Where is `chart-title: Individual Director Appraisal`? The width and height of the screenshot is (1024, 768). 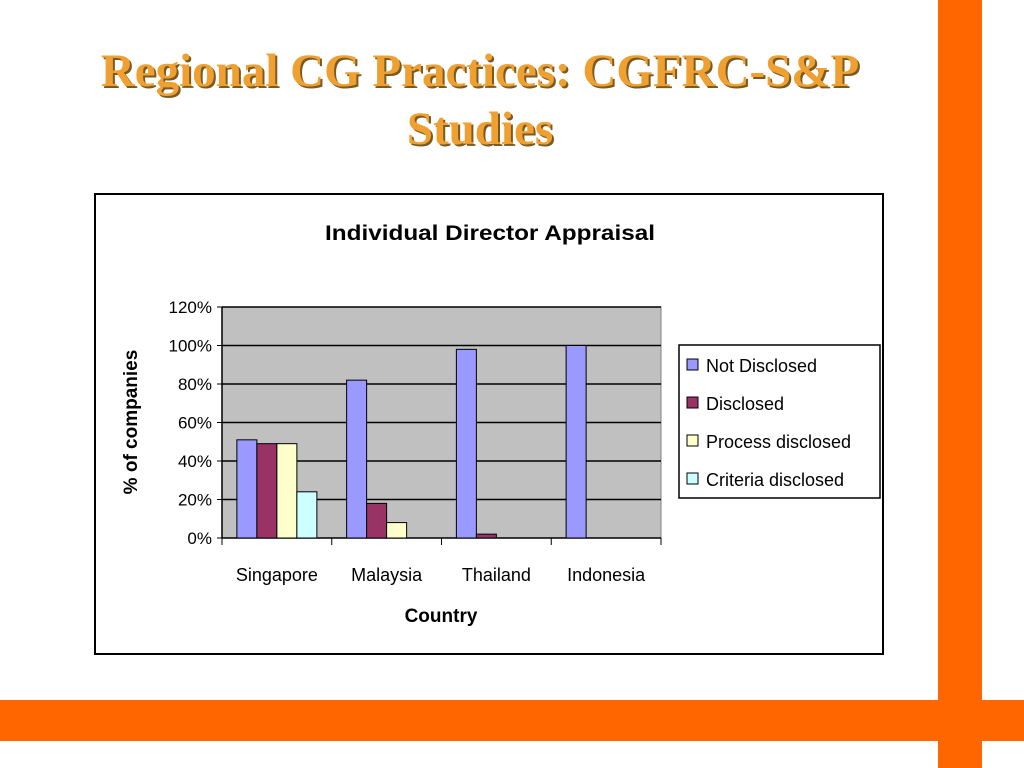 chart-title: Individual Director Appraisal is located at coordinates (490, 233).